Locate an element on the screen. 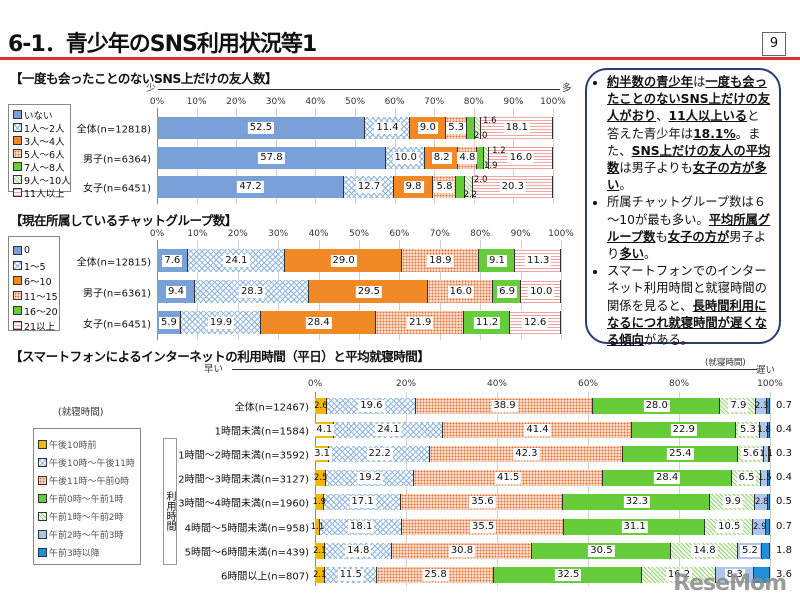 Image resolution: width=800 pixels, height=600 pixels. category-label: 2時間～3時間未満(n=3127) is located at coordinates (243, 480).